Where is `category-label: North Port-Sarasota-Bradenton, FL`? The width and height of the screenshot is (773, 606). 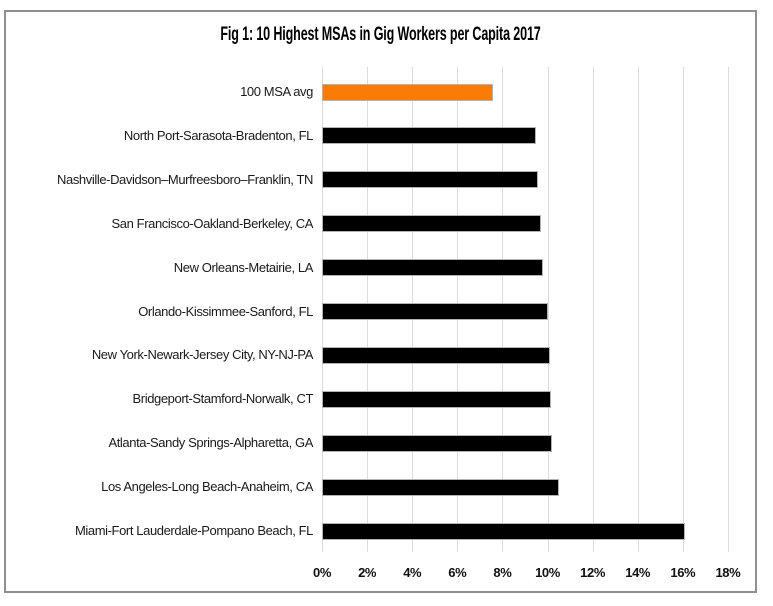
category-label: North Port-Sarasota-Bradenton, FL is located at coordinates (218, 135).